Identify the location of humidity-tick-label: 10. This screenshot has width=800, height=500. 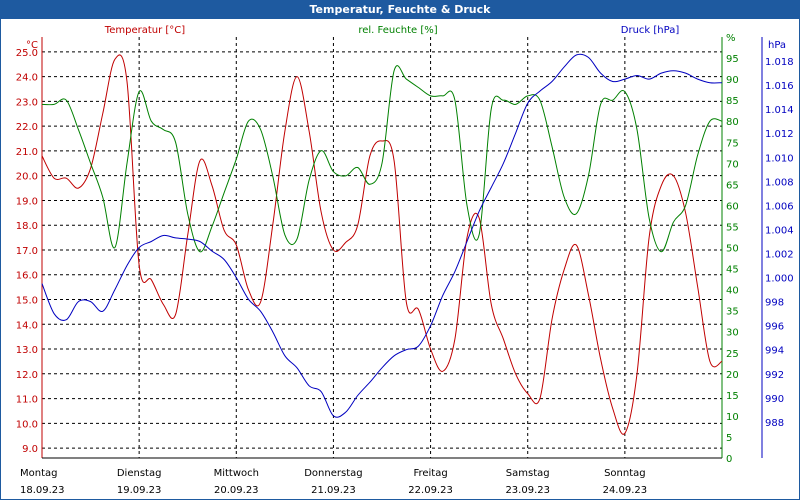
(732, 417).